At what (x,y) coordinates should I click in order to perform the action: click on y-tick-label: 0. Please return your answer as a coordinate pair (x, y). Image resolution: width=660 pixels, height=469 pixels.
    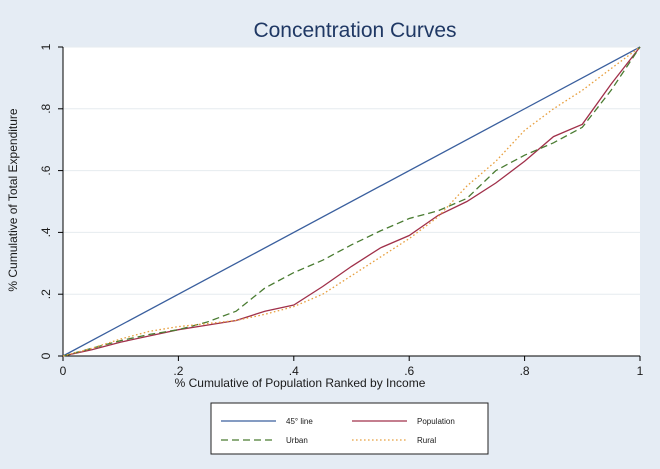
    Looking at the image, I should click on (46, 355).